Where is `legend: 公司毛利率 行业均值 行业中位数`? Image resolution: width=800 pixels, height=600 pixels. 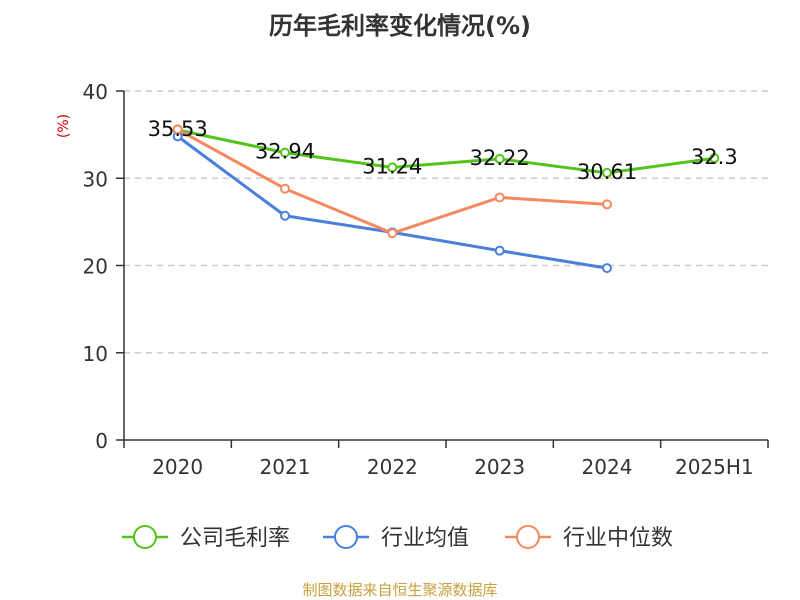 legend: 公司毛利率 行业均值 行业中位数 is located at coordinates (397, 538).